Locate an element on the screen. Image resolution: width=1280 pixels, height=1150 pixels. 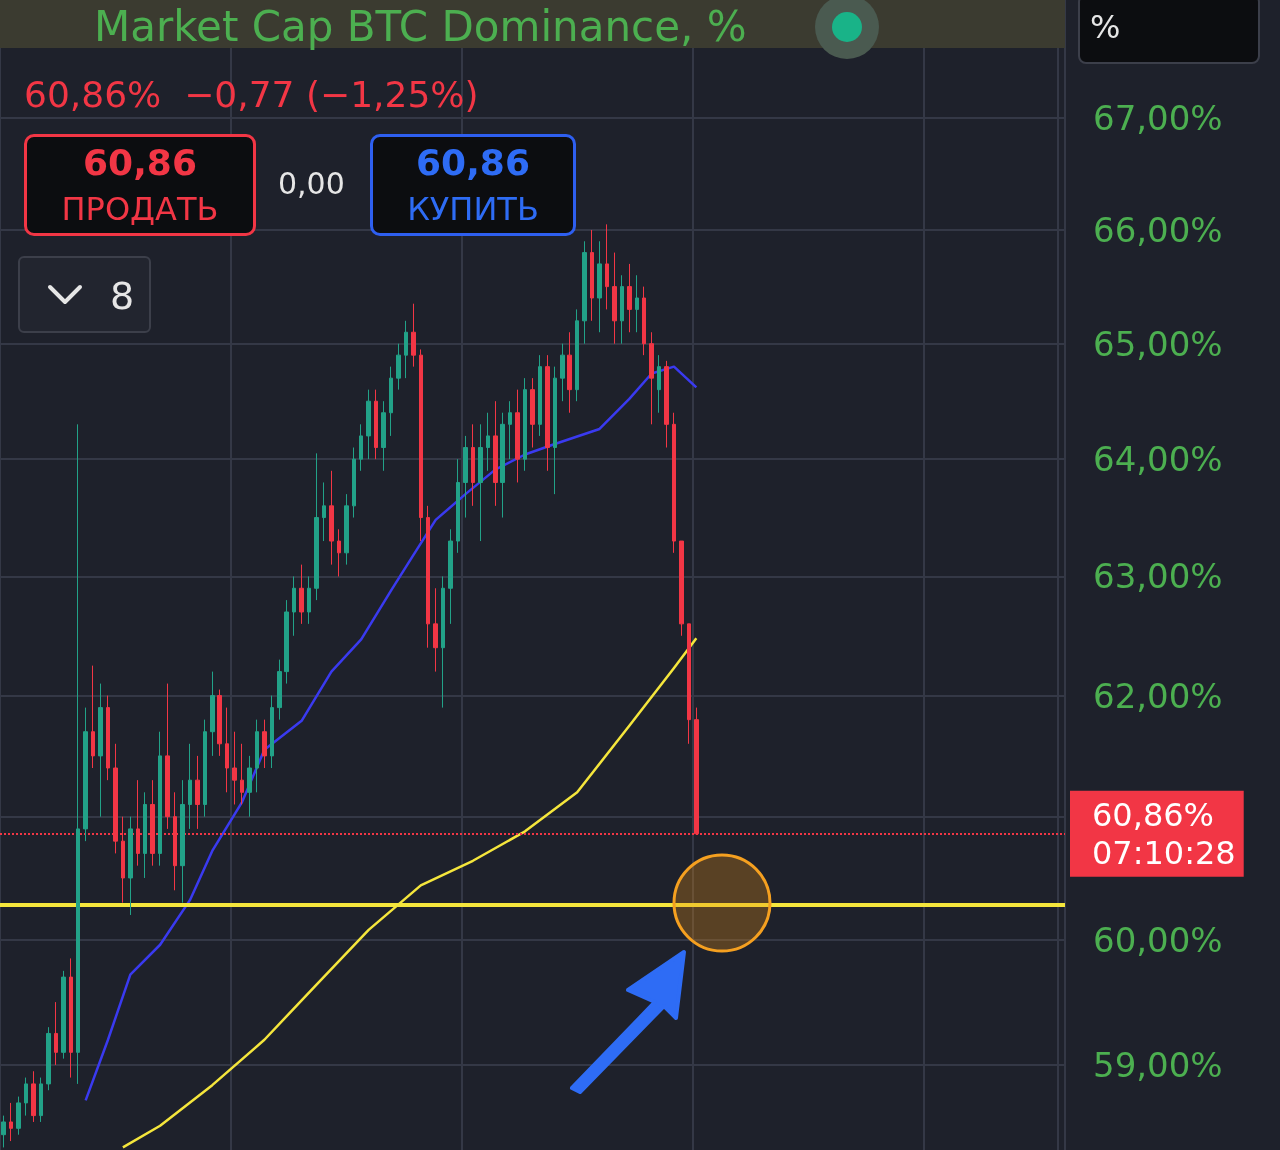
annotation: 0,00 is located at coordinates (311, 183).